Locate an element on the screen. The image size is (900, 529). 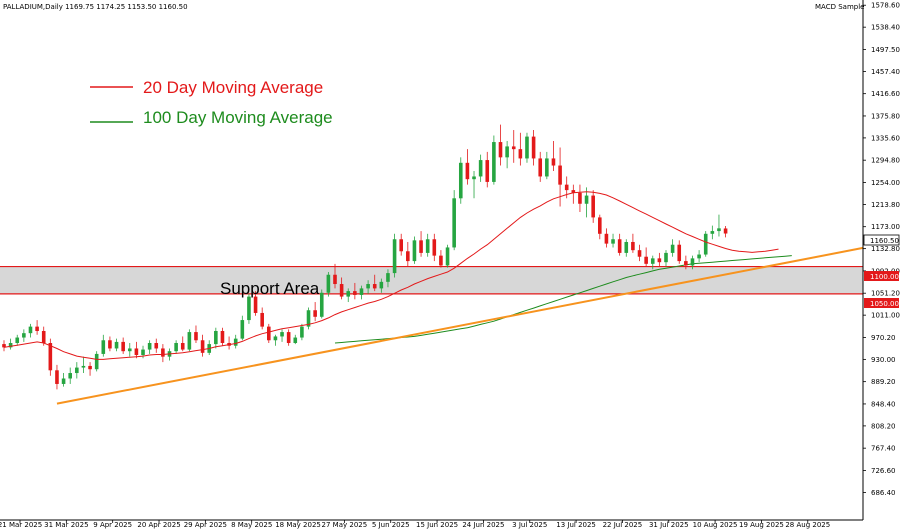
y-tick-label: 1011.00 is located at coordinates (885, 316).